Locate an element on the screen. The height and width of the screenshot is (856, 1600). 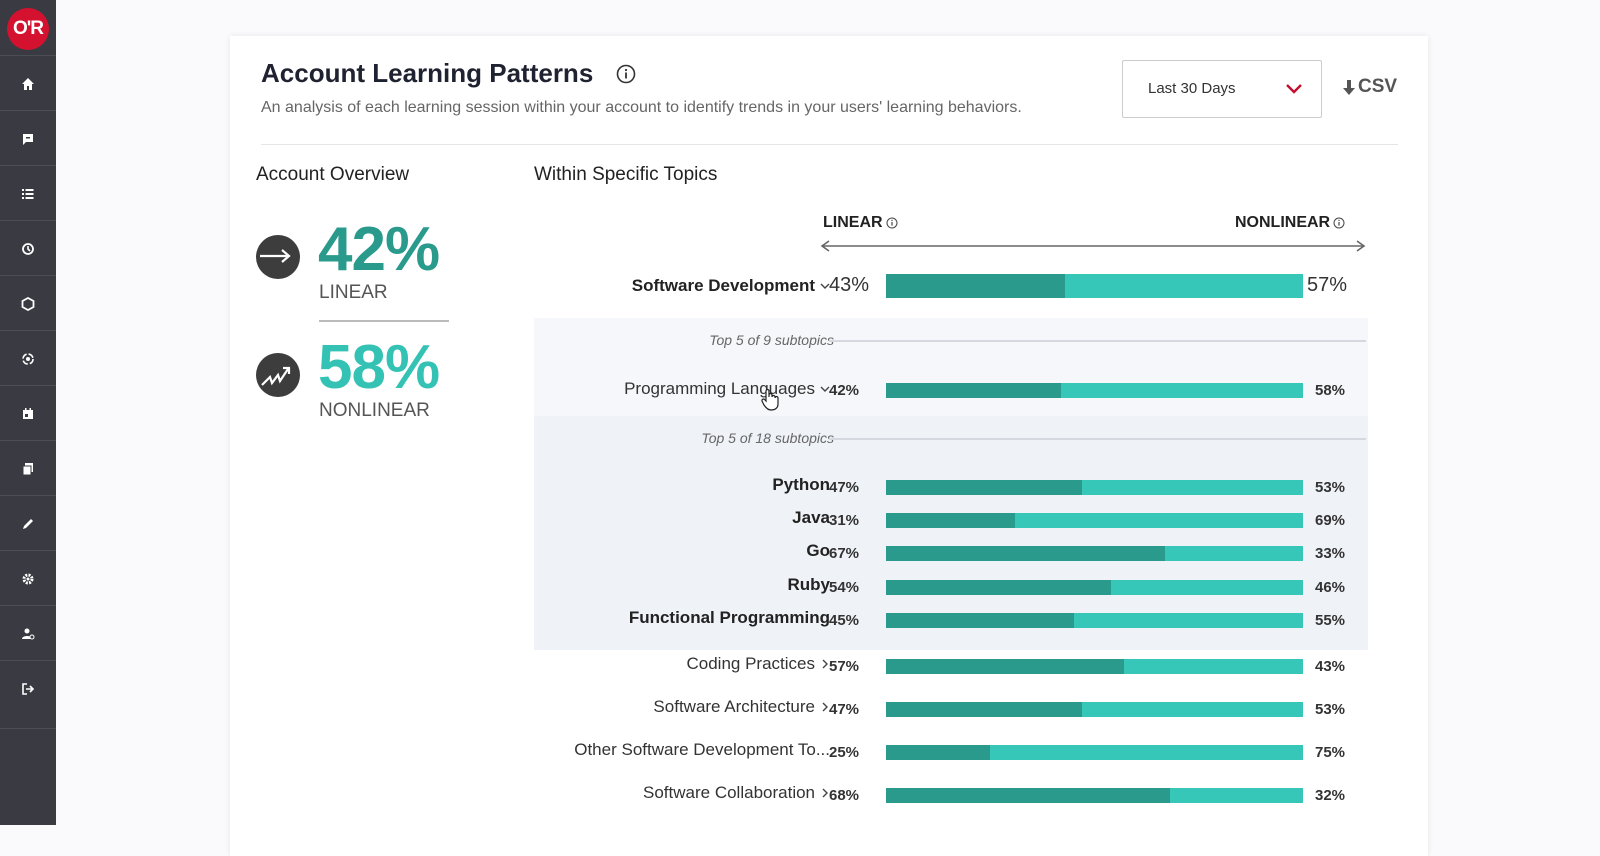
gear-icon is located at coordinates (28, 578).